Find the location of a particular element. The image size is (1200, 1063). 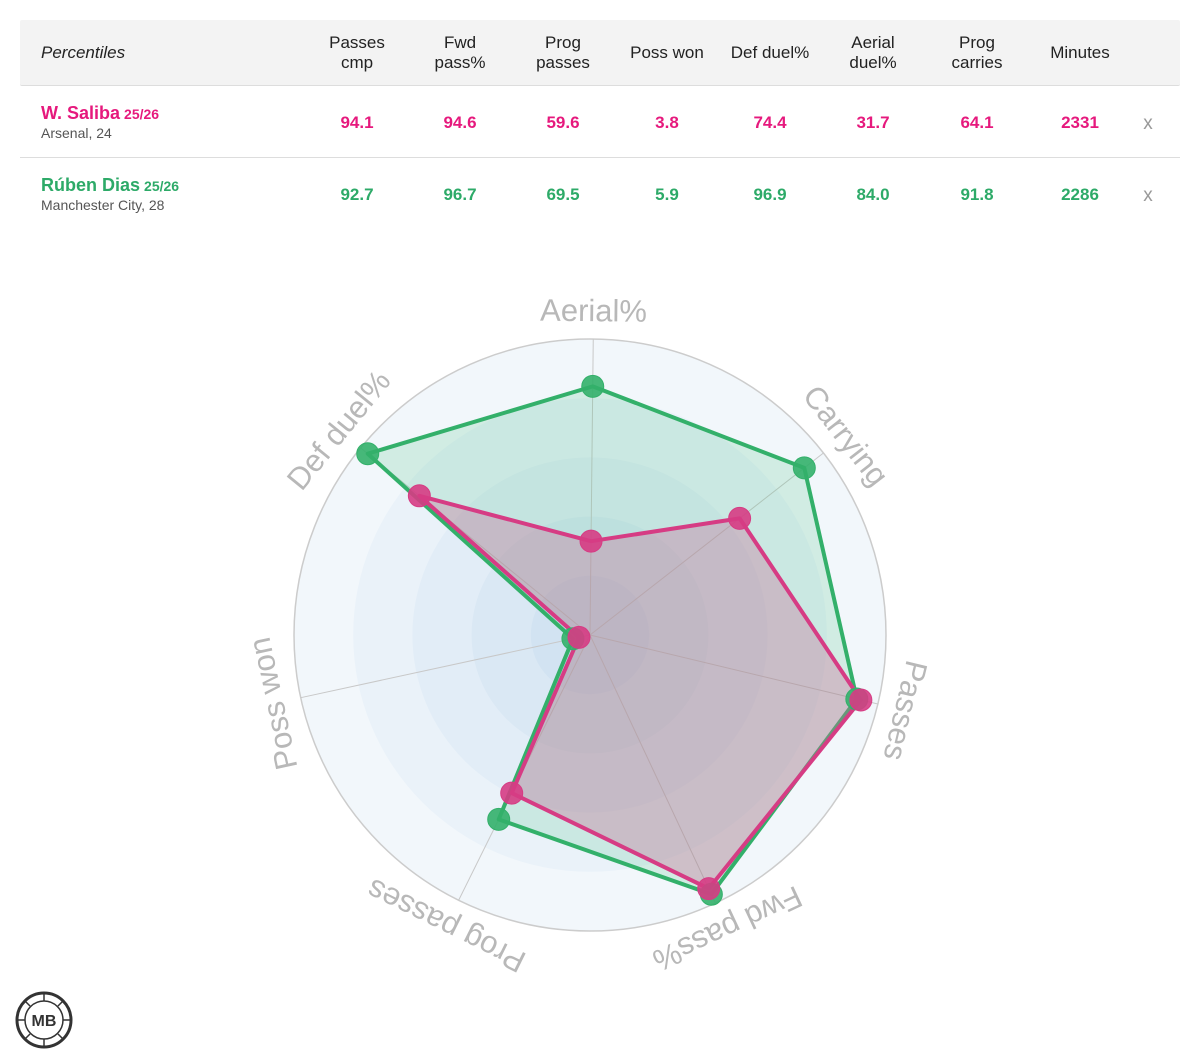

column-header-line: Def duel% is located at coordinates (770, 52).